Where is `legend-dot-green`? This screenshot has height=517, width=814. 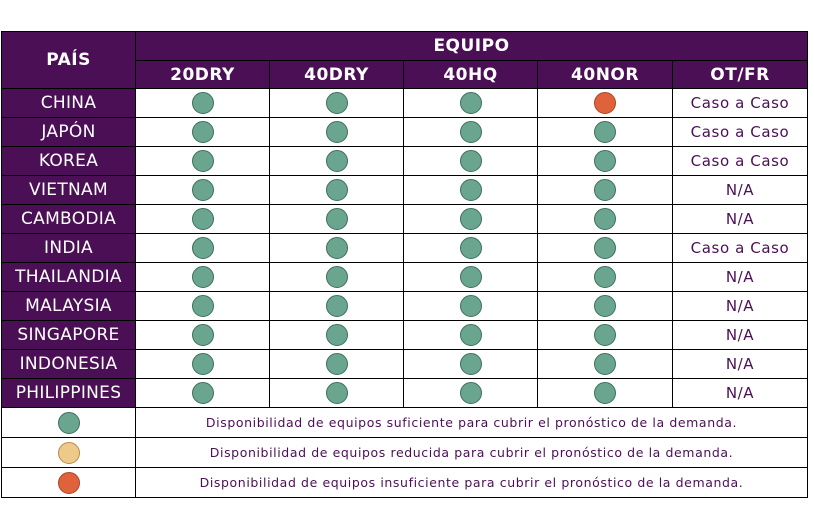 legend-dot-green is located at coordinates (68, 422).